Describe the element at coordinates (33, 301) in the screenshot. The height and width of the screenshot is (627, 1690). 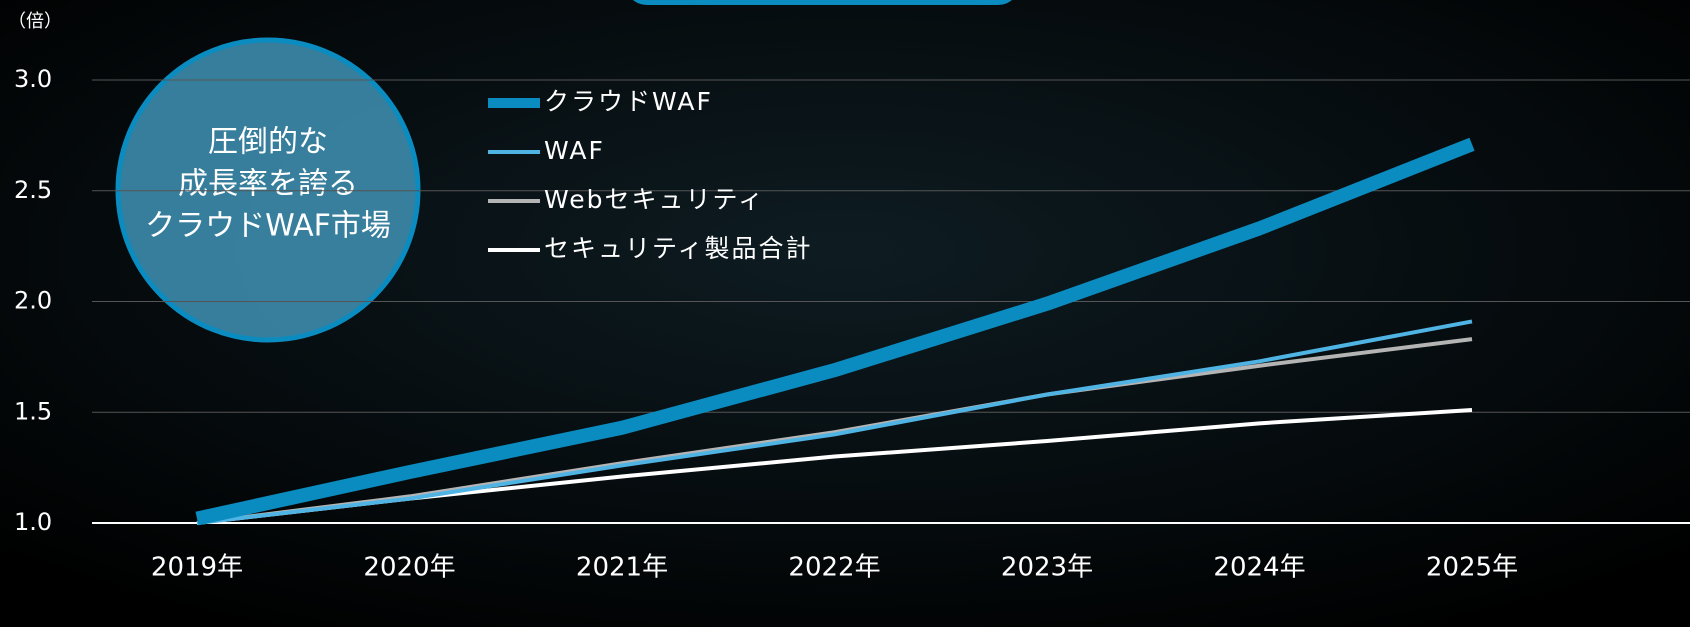
I see `y-tick-label: 2.0` at that location.